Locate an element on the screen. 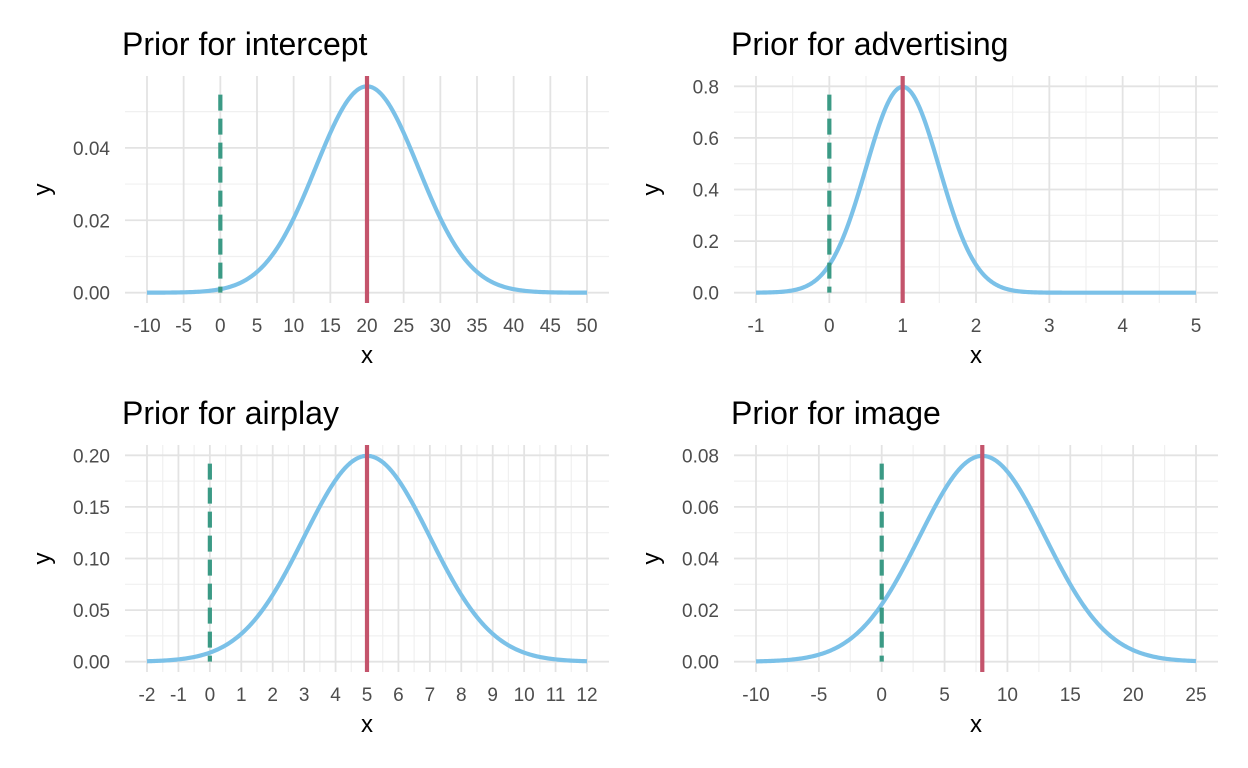 Image resolution: width=1248 pixels, height=768 pixels. x-tick-label: 50 is located at coordinates (586, 326).